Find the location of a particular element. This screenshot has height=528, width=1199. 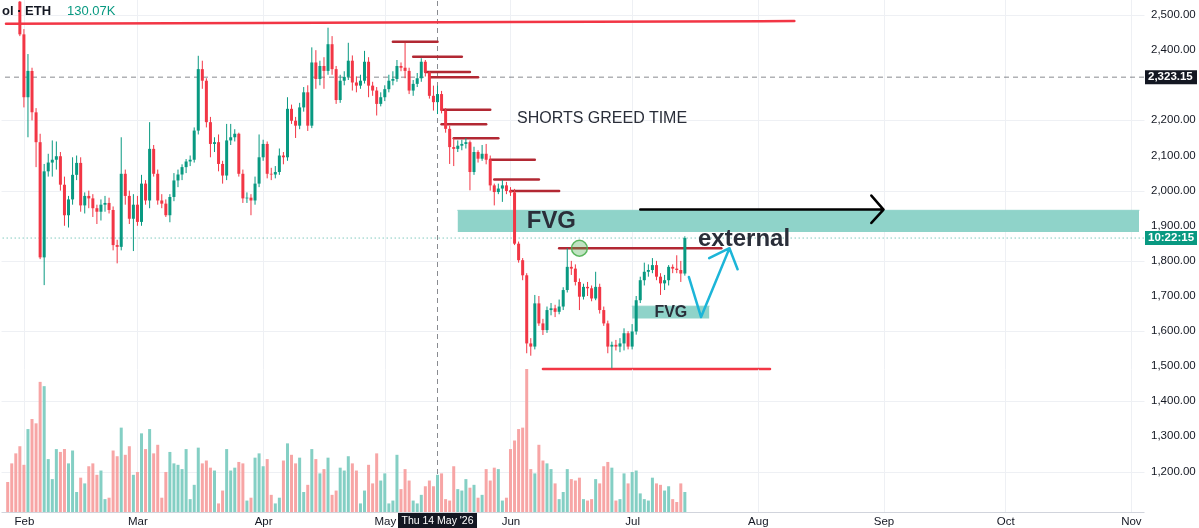

y-tick-label: 2,500.00 is located at coordinates (1173, 14).